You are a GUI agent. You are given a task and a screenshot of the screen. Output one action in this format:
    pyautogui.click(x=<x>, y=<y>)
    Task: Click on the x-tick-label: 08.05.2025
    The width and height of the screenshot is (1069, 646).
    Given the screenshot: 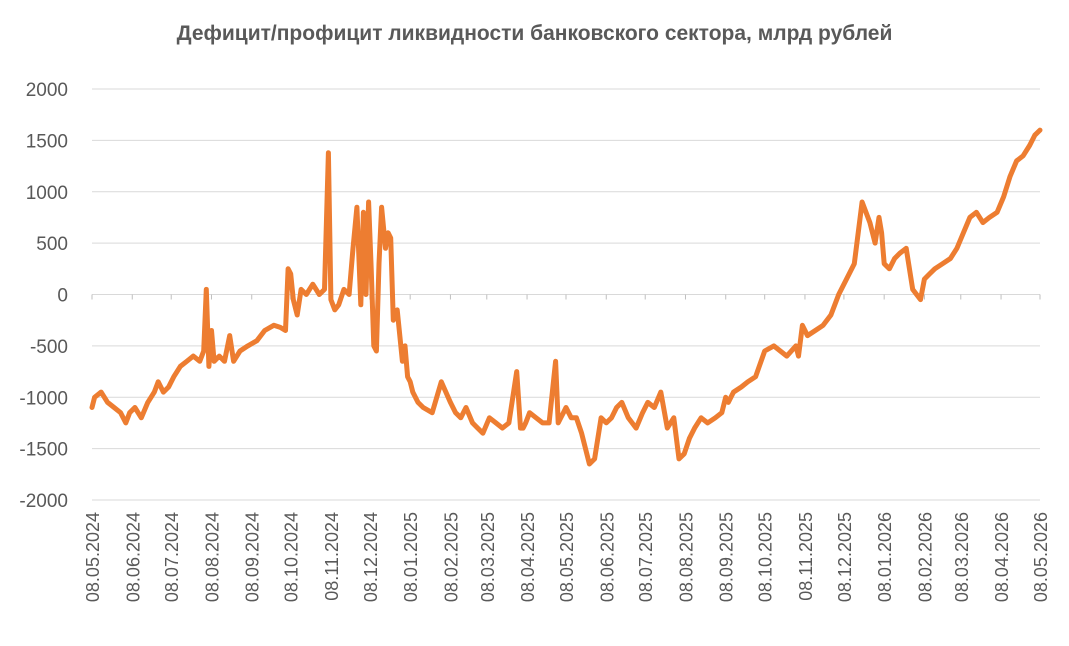 What is the action you would take?
    pyautogui.click(x=567, y=557)
    